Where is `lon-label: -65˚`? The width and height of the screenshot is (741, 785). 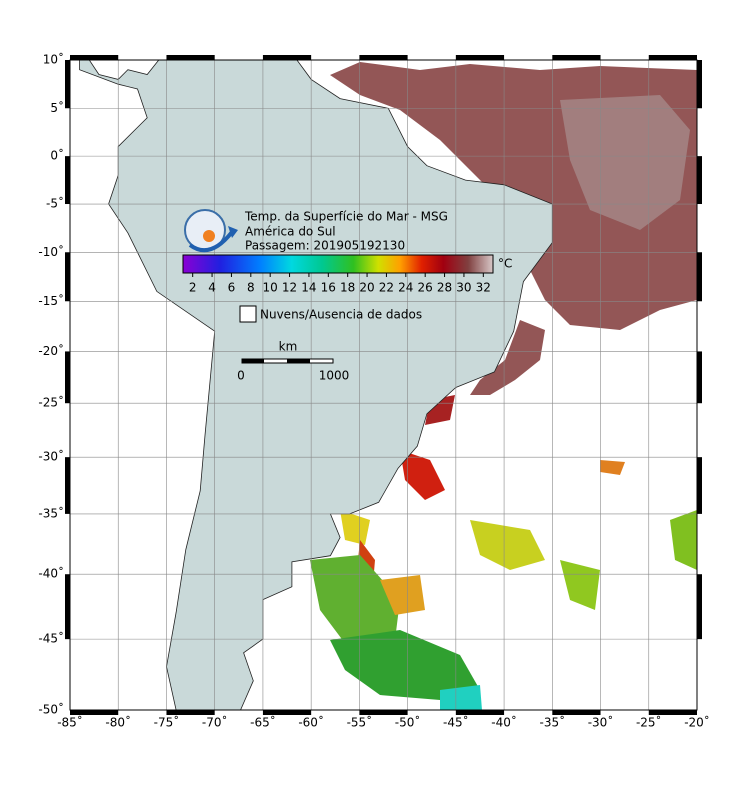
lon-label: -65˚ is located at coordinates (263, 722).